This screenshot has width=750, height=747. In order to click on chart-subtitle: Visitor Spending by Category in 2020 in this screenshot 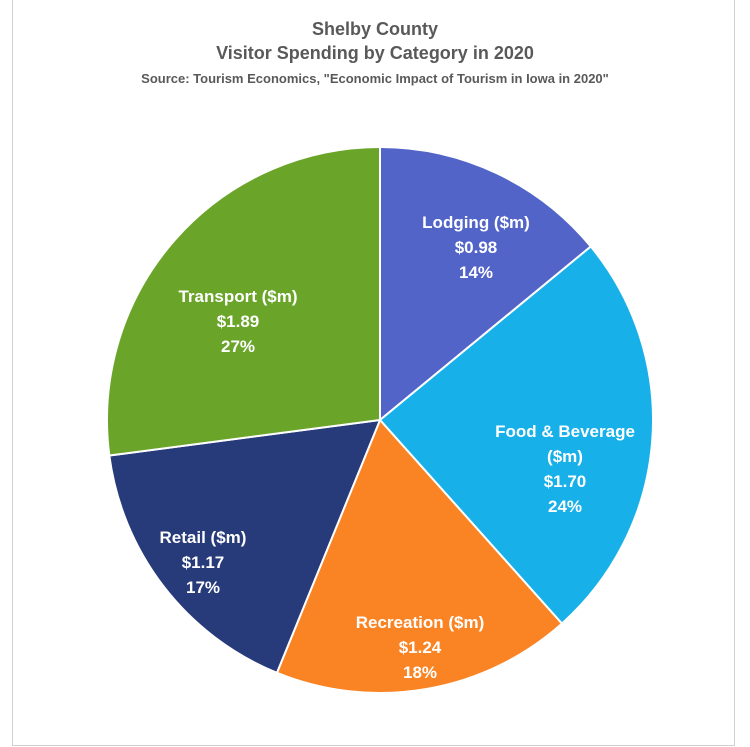, I will do `click(375, 53)`.